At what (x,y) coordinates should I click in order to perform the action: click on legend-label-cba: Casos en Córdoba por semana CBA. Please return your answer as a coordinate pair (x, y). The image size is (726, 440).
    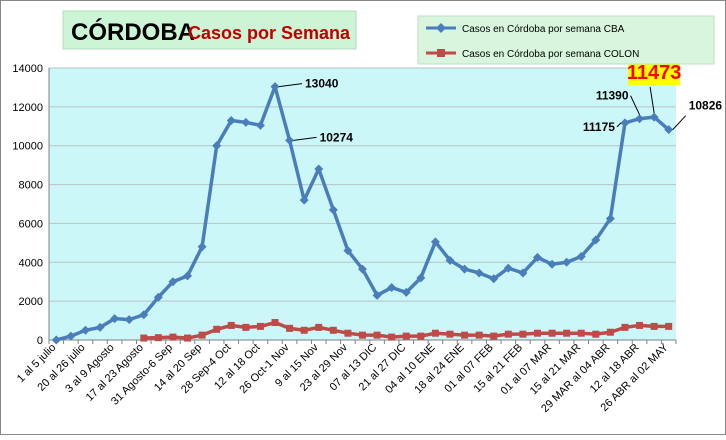
    Looking at the image, I should click on (543, 29).